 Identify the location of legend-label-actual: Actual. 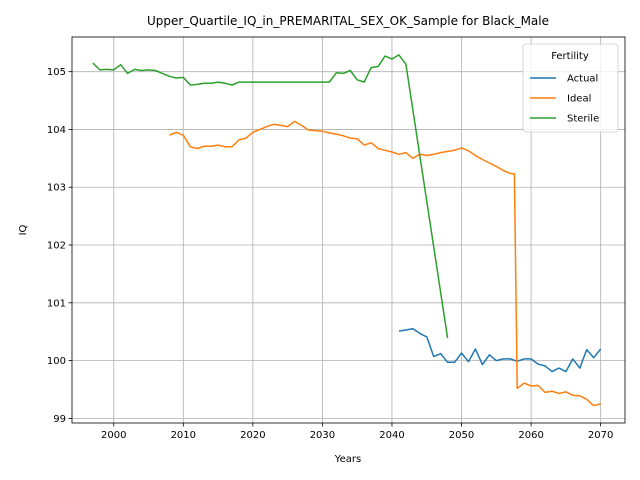
(582, 79).